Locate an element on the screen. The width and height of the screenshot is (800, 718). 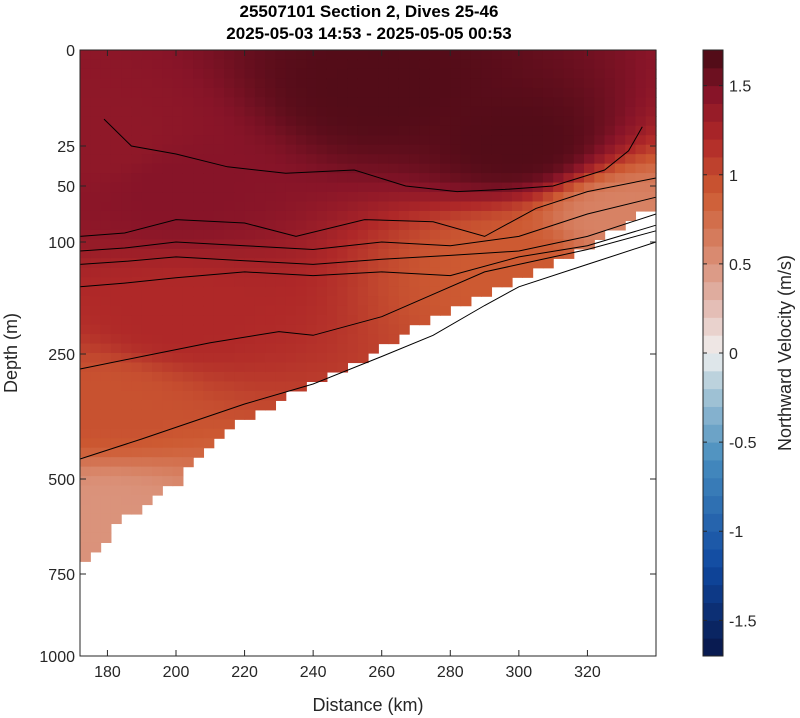
y-tick-label: 50 is located at coordinates (66, 187).